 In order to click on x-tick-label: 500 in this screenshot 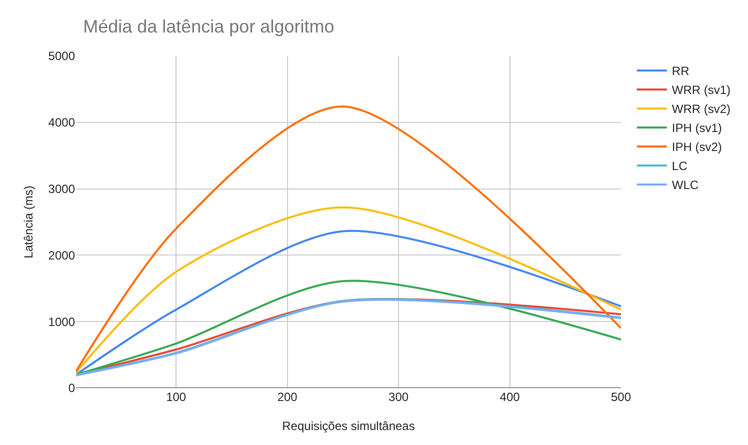, I will do `click(621, 397)`.